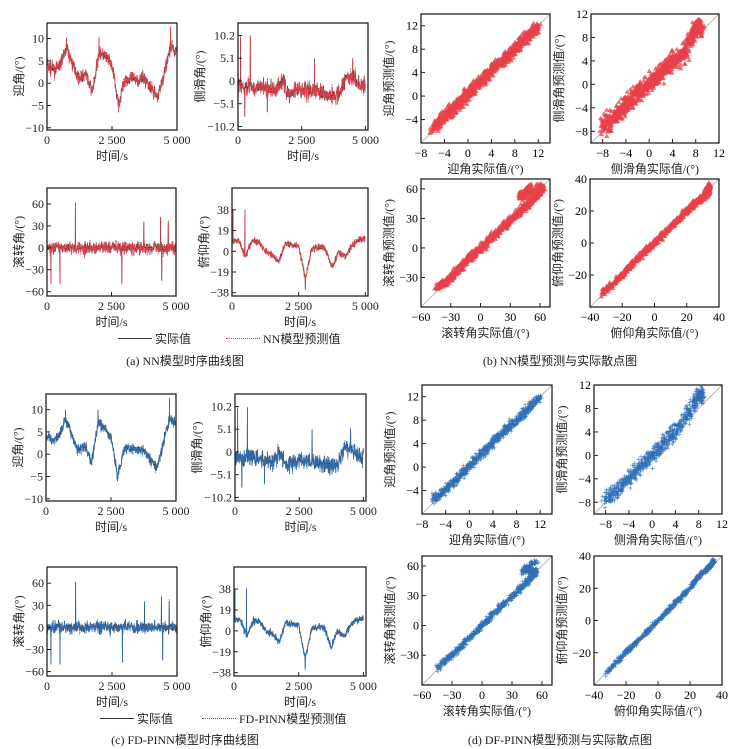  Describe the element at coordinates (221, 673) in the screenshot. I see `y-tick-label: −38` at that location.